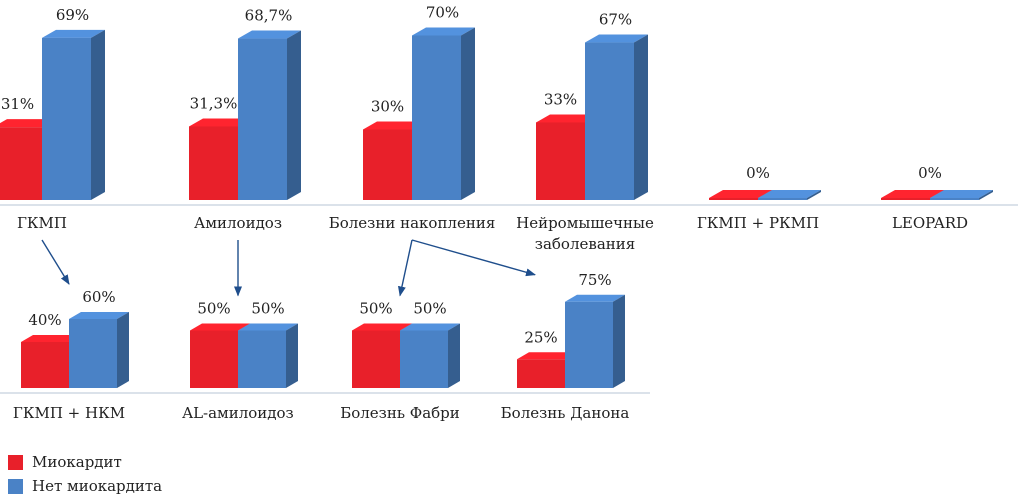 The image size is (1027, 502). I want to click on data-label-red: 31,3%, so click(214, 103).